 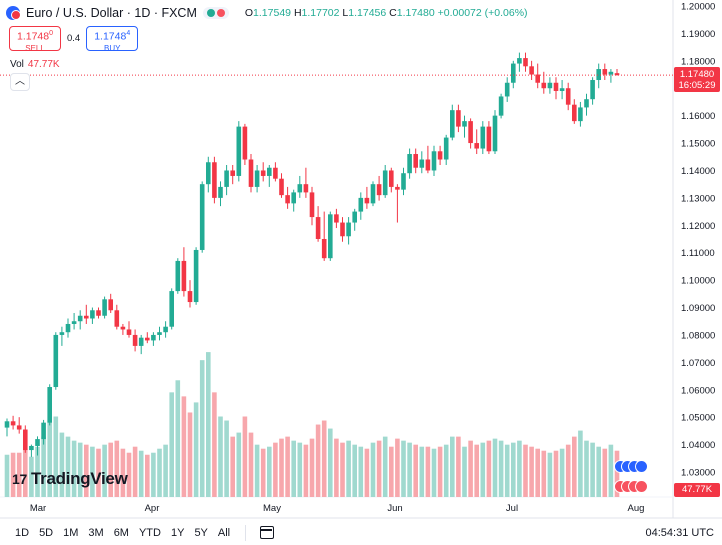 I want to click on market-status, so click(x=215, y=13).